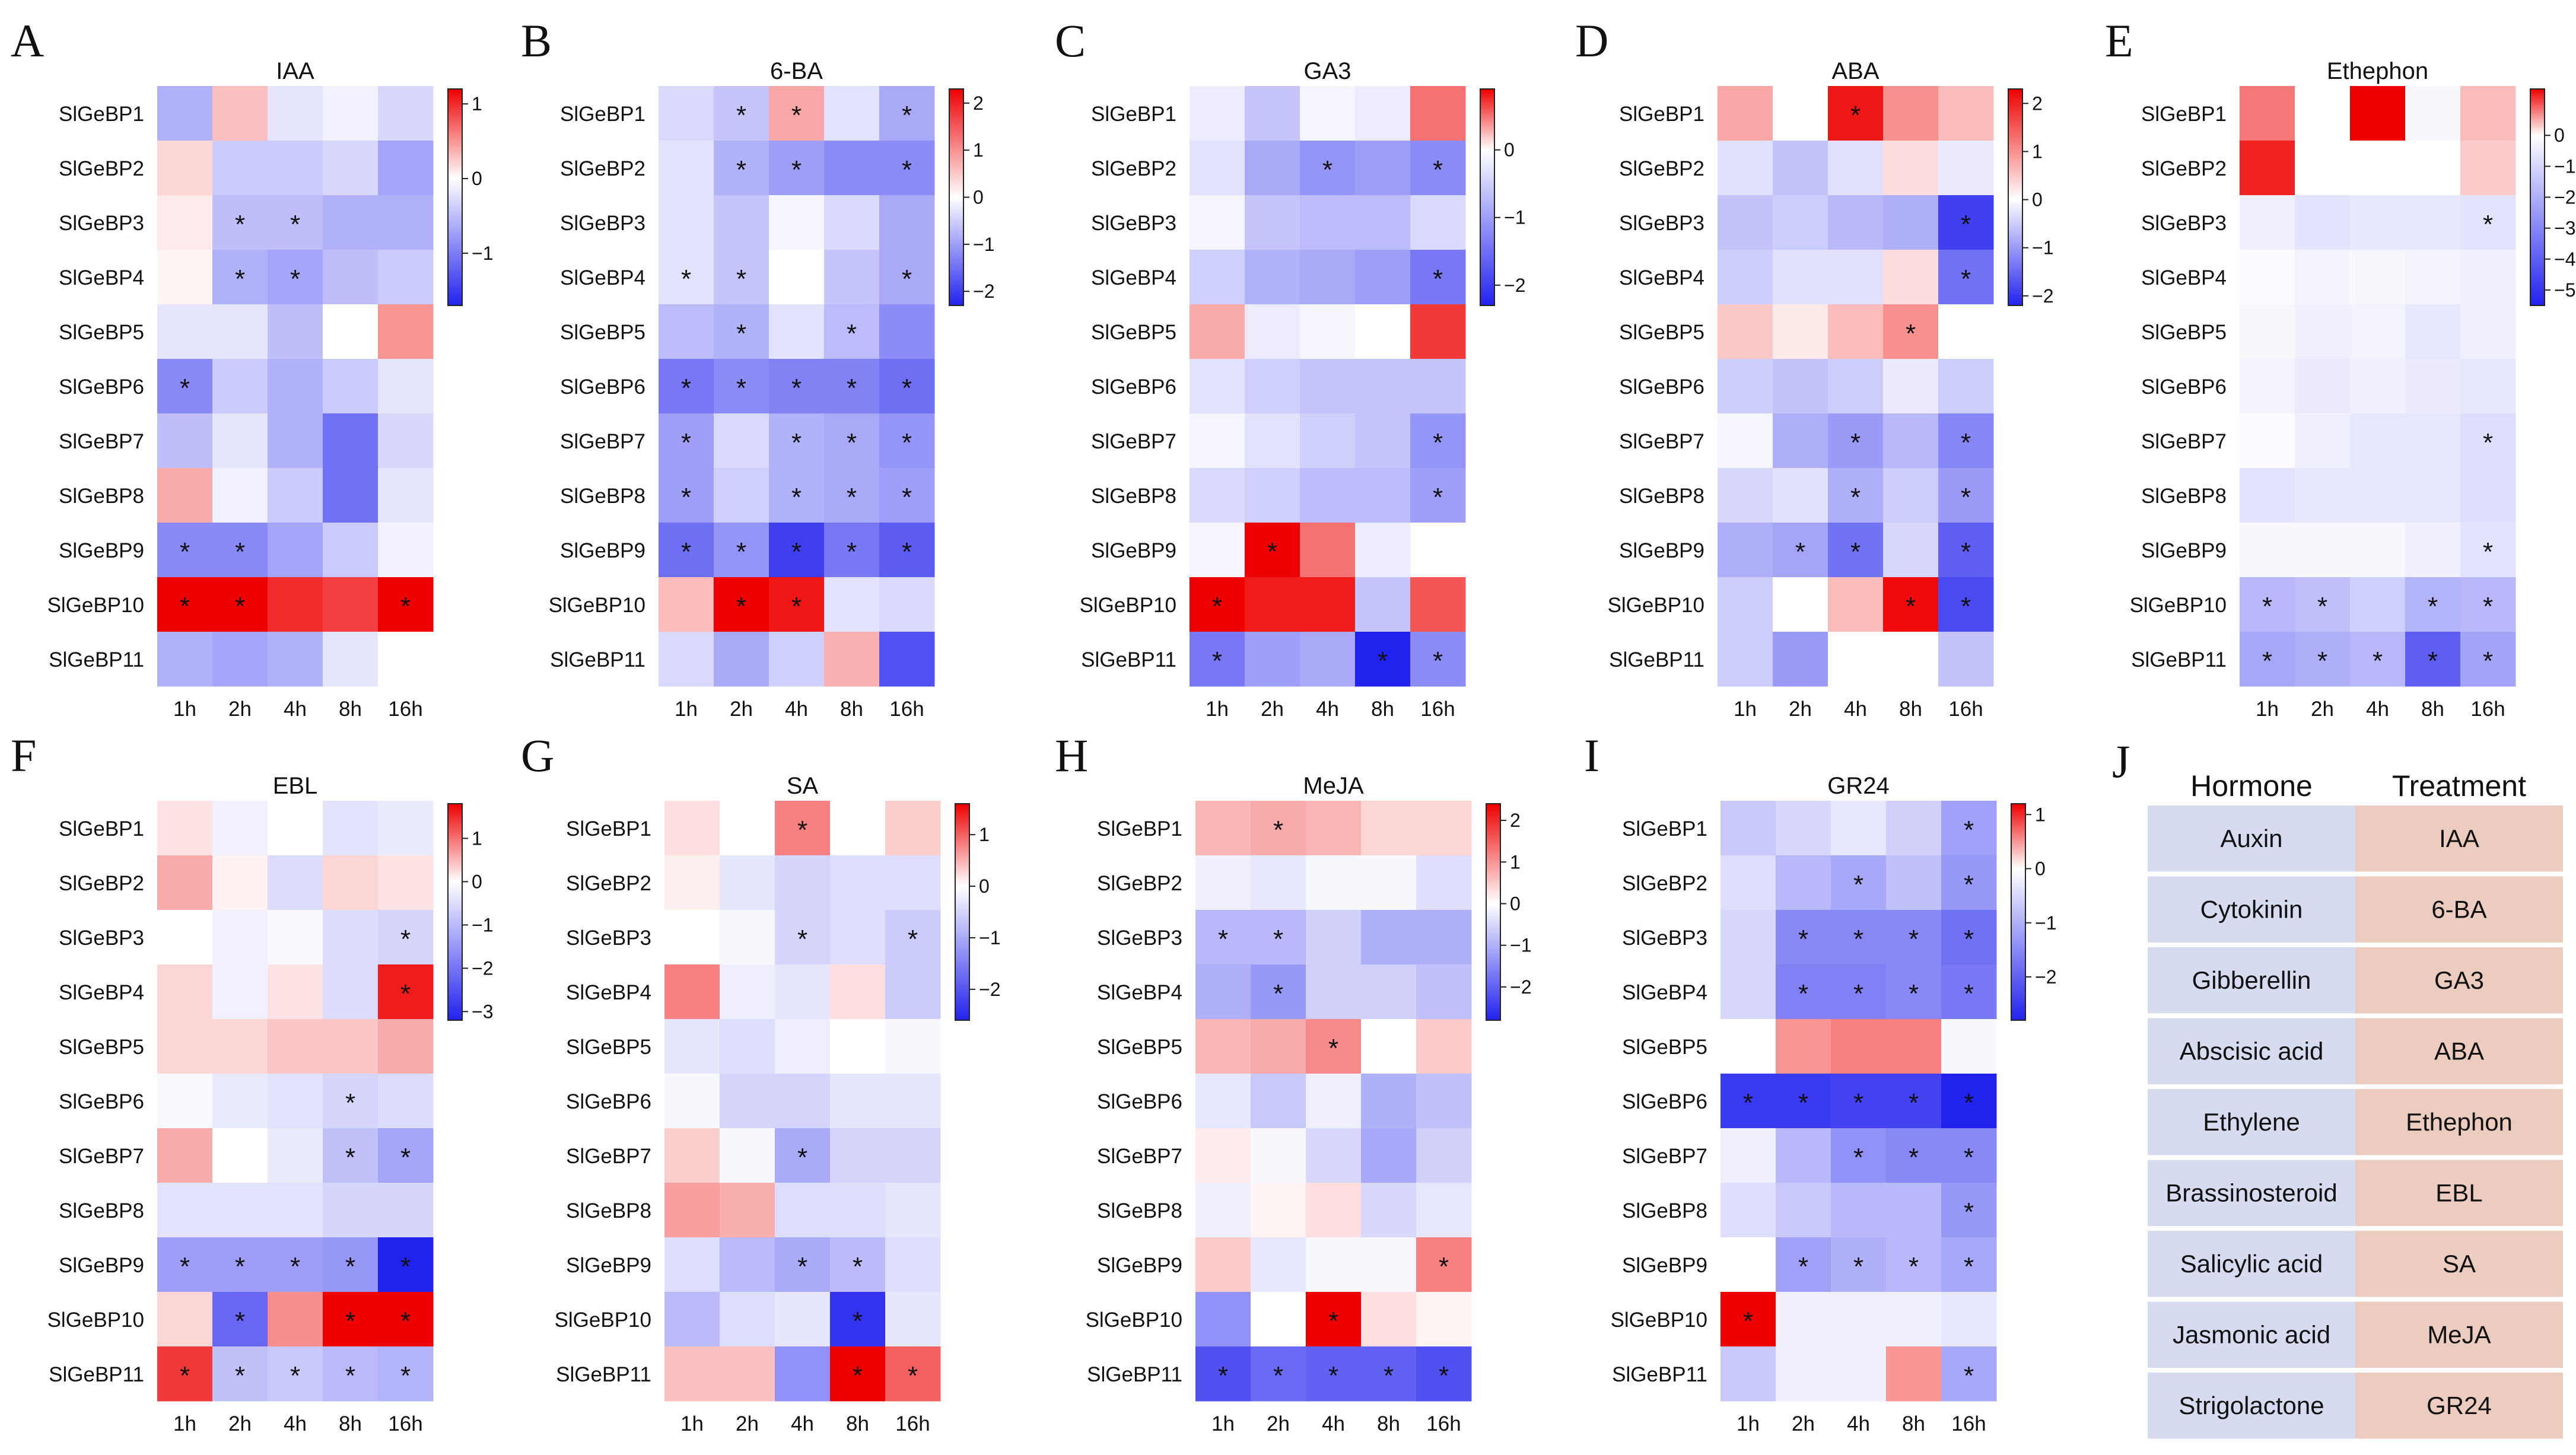 This screenshot has width=2576, height=1455. Describe the element at coordinates (2564, 166) in the screenshot. I see `colorbar-tick-label: −1` at that location.